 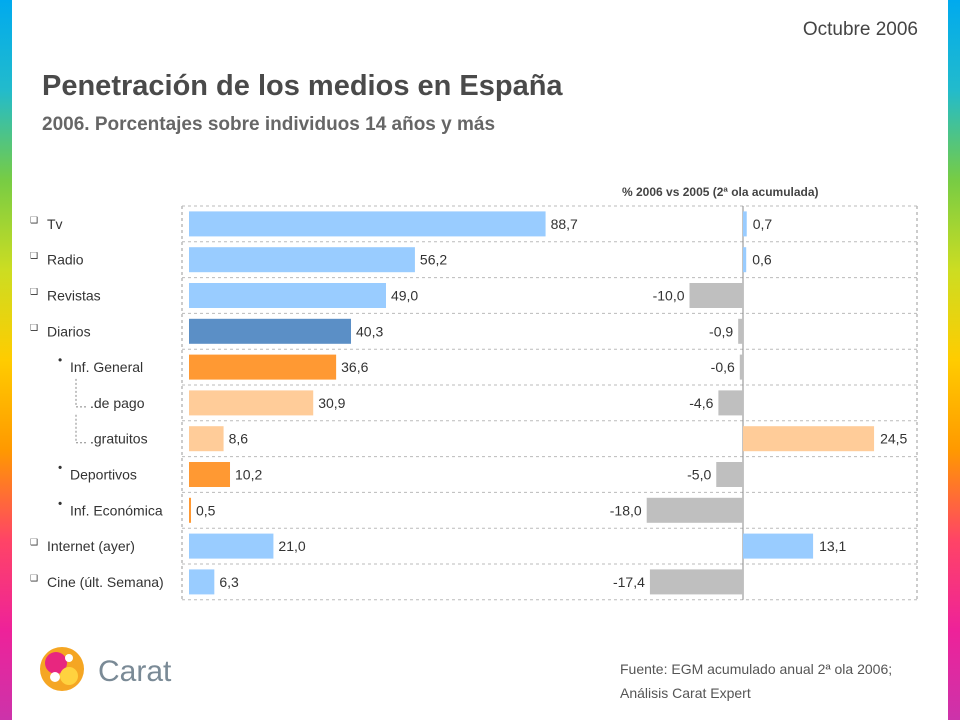 I want to click on change-chart-header: % 2006 vs 2005 (2ª ola acumulada), so click(x=720, y=192).